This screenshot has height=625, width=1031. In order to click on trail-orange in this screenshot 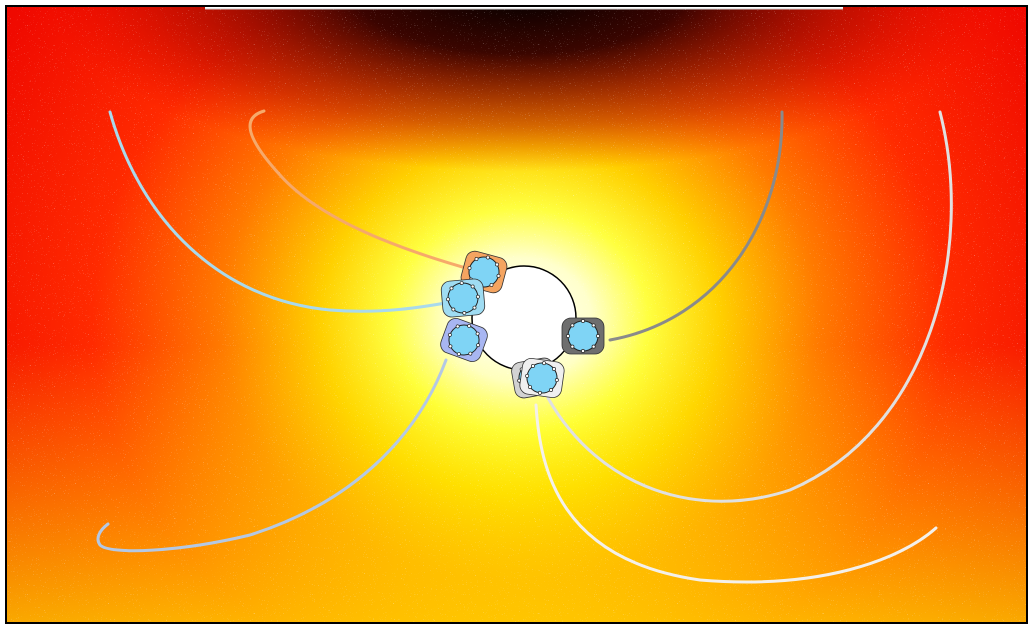, I will do `click(365, 191)`.